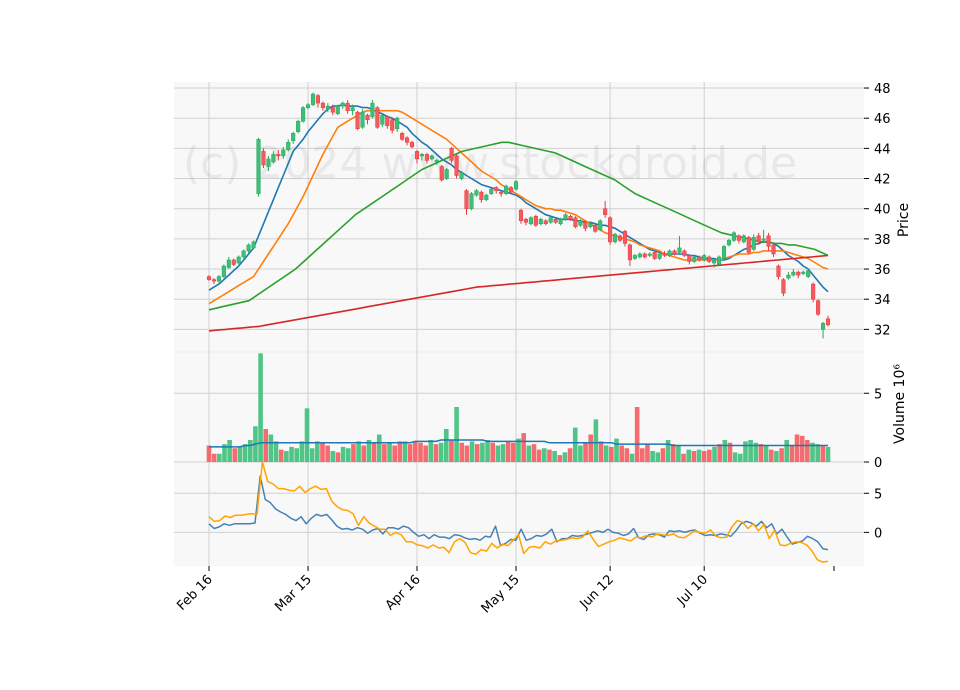  What do you see at coordinates (882, 300) in the screenshot?
I see `price-tick-label: 34` at bounding box center [882, 300].